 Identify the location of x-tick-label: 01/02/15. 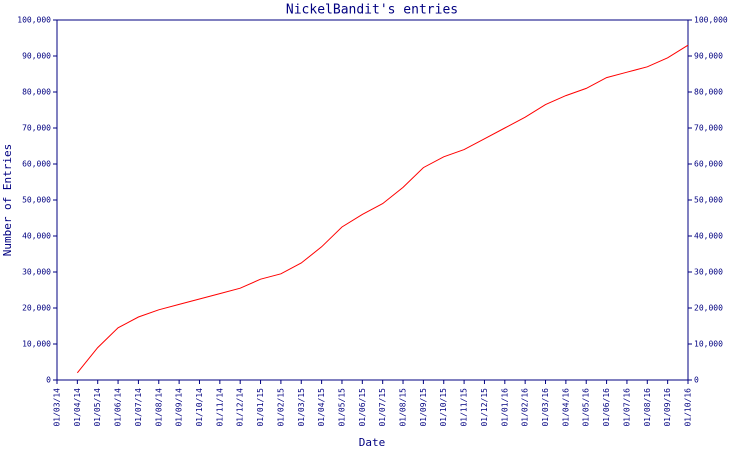
(280, 407).